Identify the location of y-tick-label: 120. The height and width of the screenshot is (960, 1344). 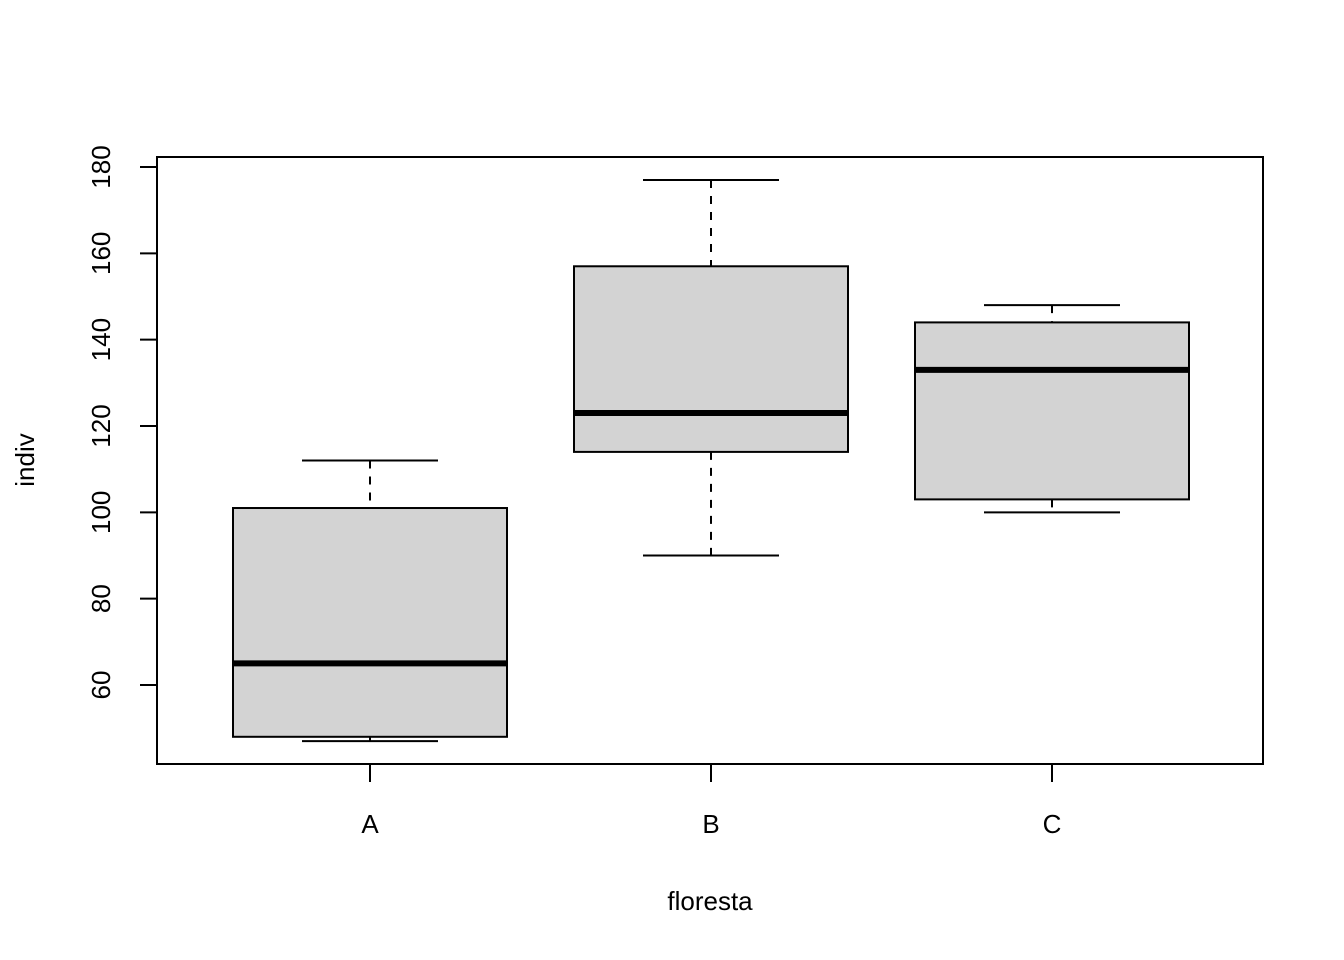
(101, 425).